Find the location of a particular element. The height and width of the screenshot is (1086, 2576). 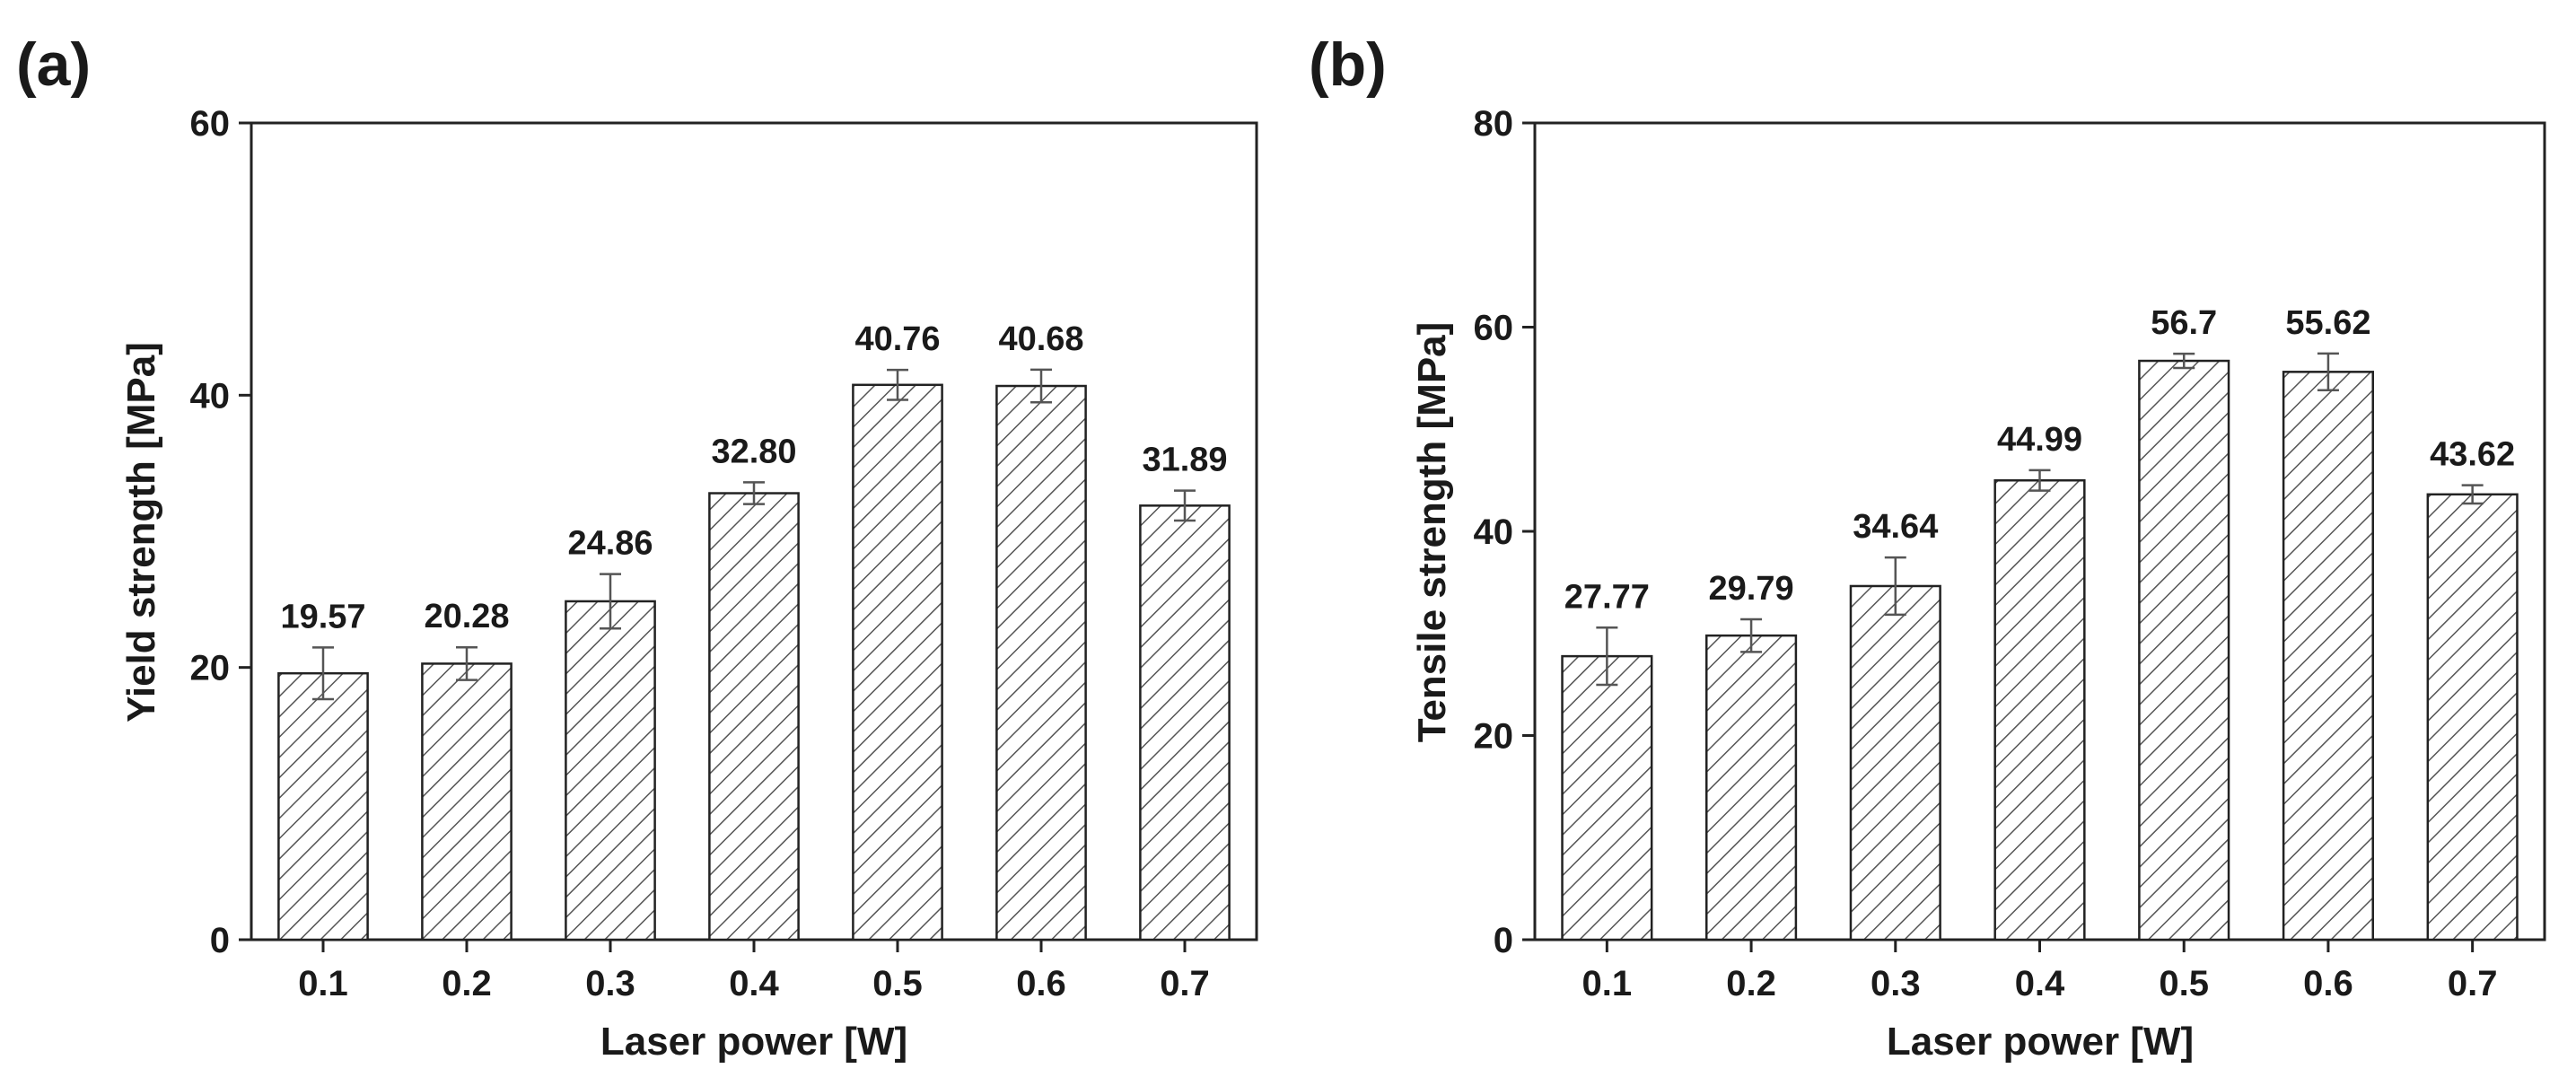

data-label: 19.57 is located at coordinates (322, 616).